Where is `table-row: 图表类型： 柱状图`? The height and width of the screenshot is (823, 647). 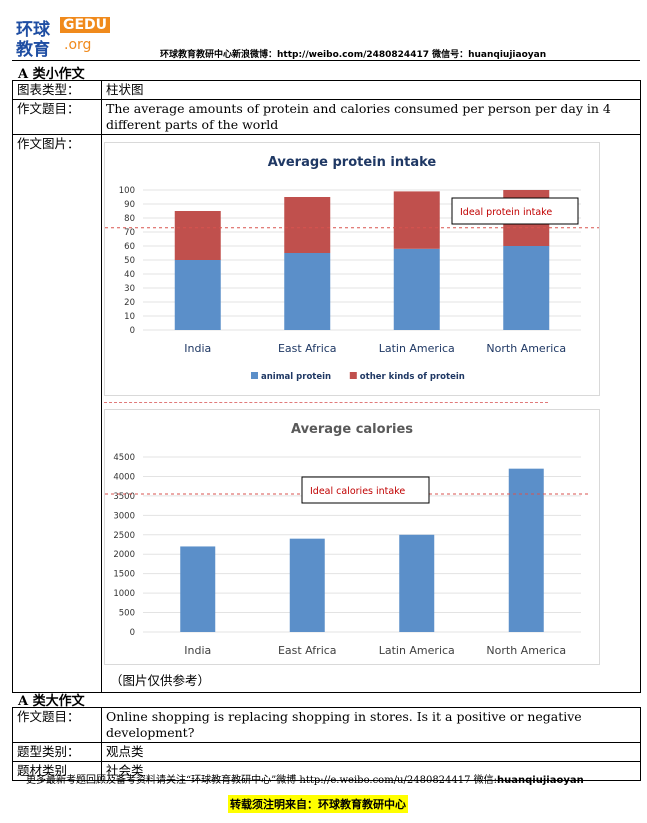
table-row: 图表类型： 柱状图 is located at coordinates (326, 90).